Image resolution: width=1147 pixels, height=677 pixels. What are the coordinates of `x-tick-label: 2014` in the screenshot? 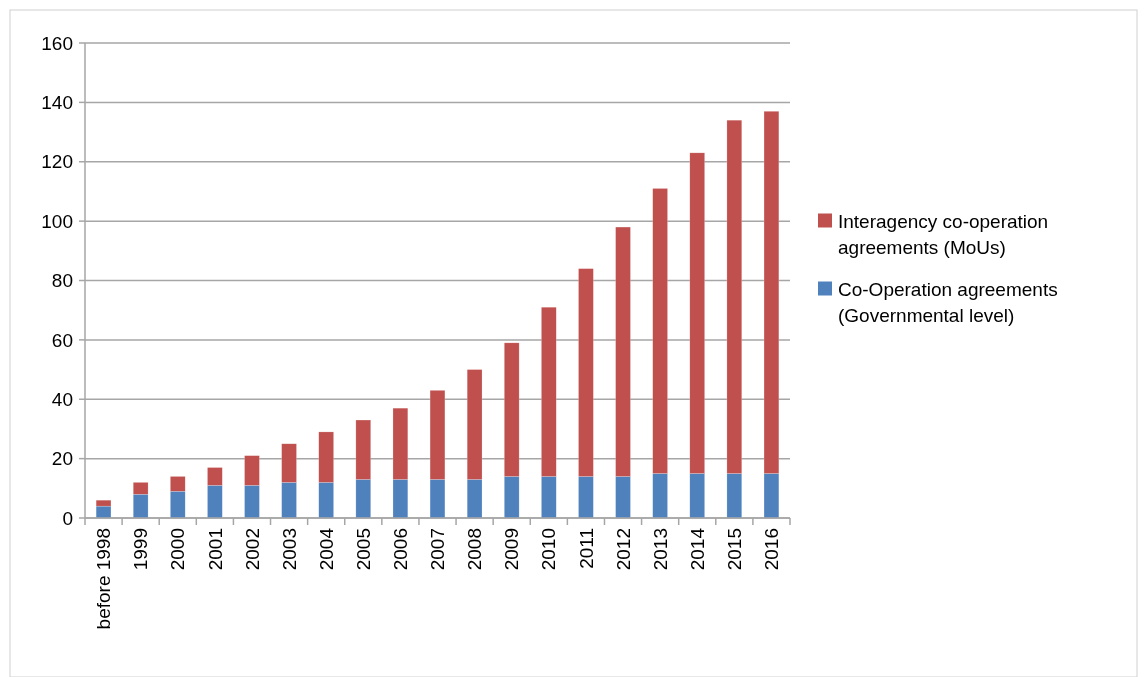 It's located at (697, 549).